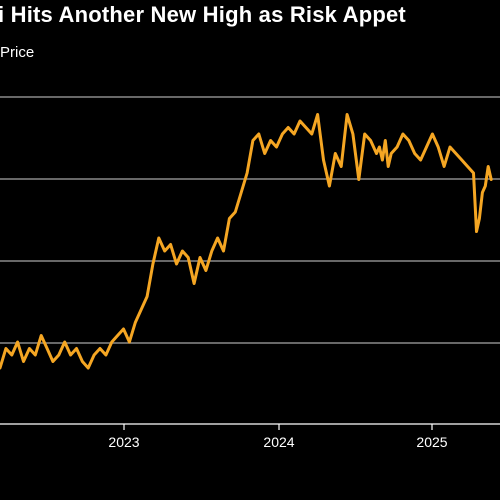  I want to click on x-tick-label: 2023, so click(123, 442).